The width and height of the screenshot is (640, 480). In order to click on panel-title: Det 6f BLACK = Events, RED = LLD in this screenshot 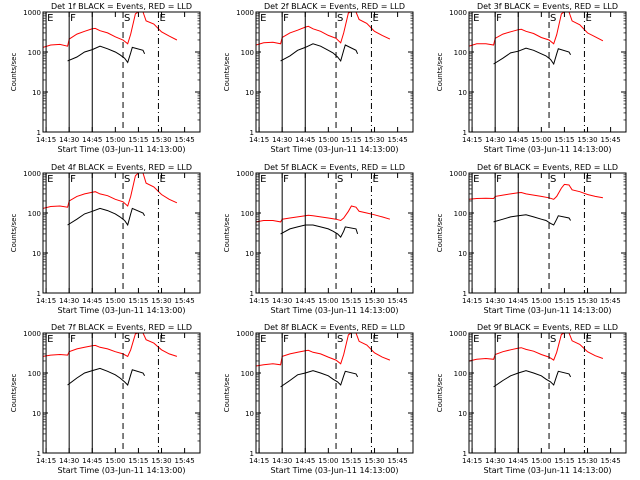, I will do `click(547, 167)`.